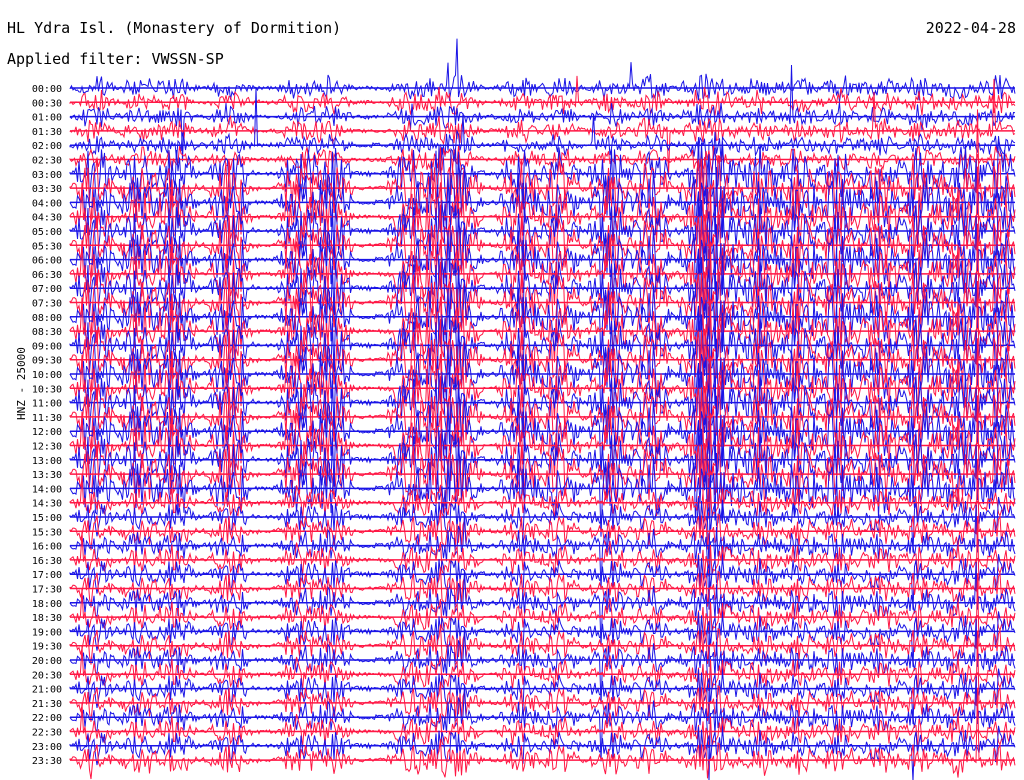 This screenshot has width=1024, height=780. What do you see at coordinates (47, 675) in the screenshot?
I see `time-label: 20:30` at bounding box center [47, 675].